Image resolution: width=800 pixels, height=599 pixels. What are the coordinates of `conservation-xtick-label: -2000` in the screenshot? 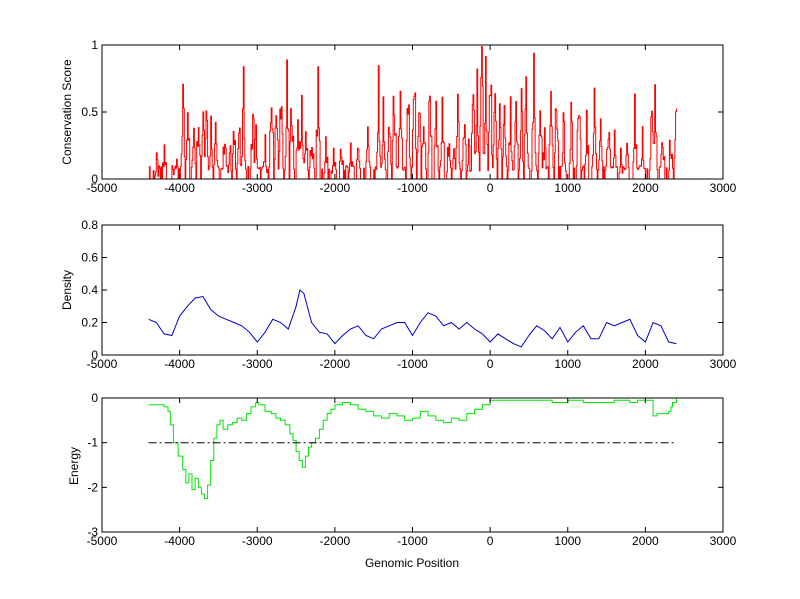 It's located at (335, 188).